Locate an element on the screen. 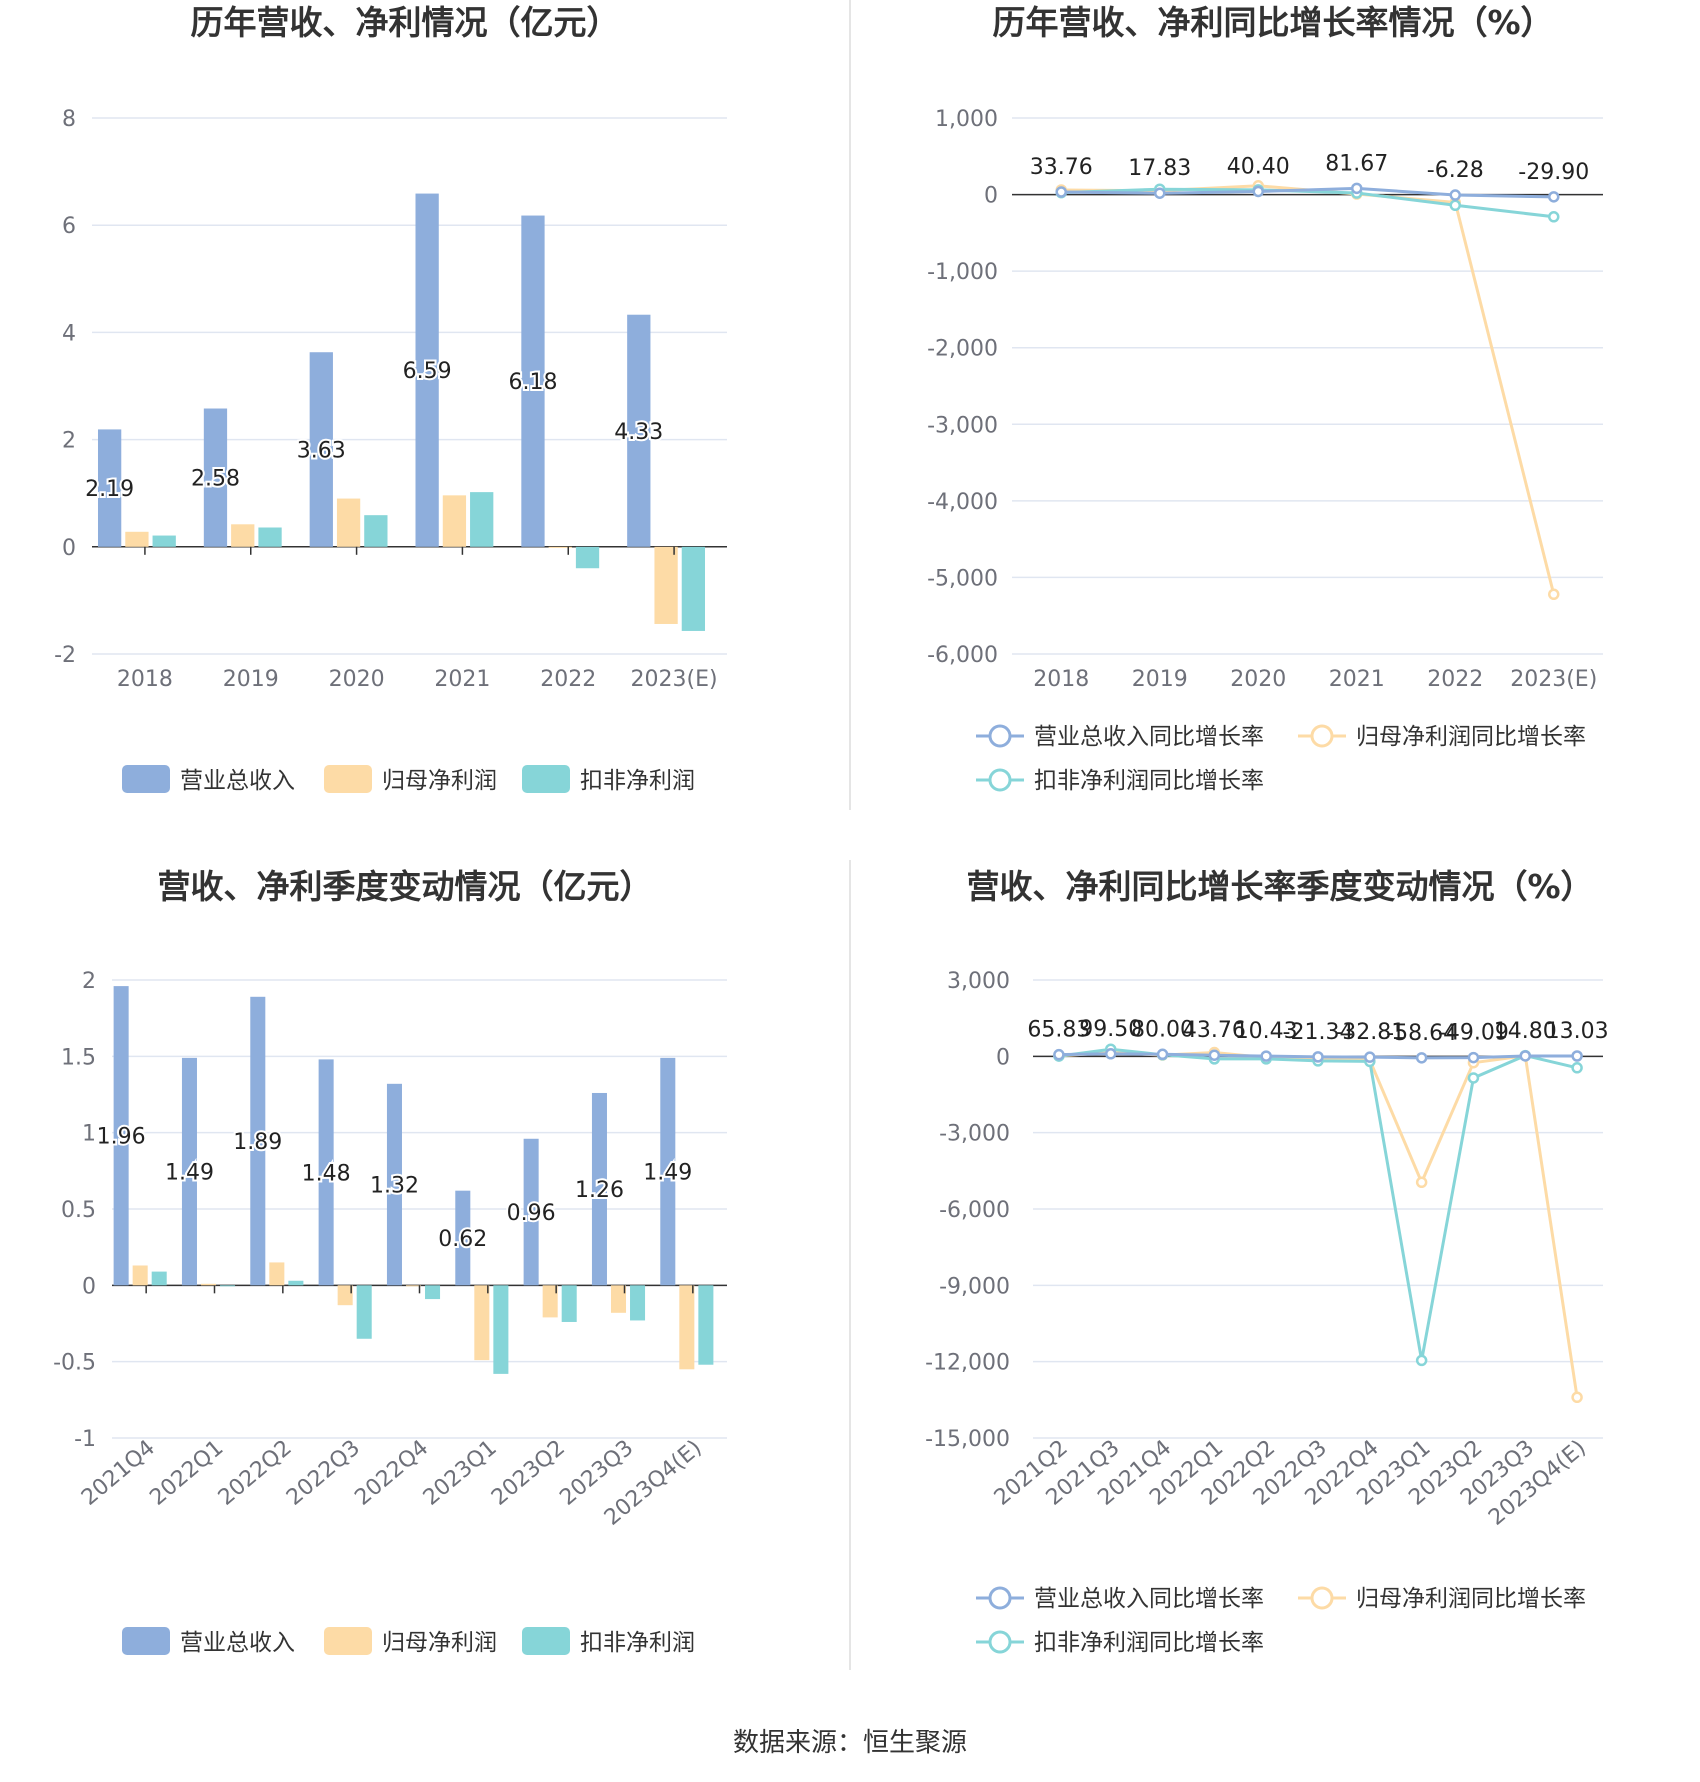 Image resolution: width=1700 pixels, height=1782 pixels. y-tick-label: -1,000 is located at coordinates (962, 272).